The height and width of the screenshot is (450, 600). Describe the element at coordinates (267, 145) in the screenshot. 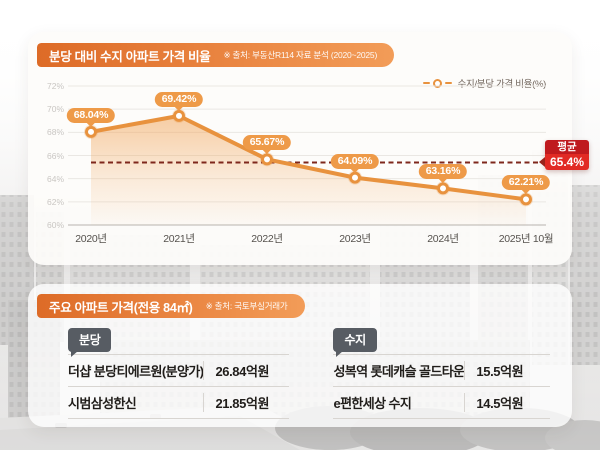

I see `data-point-label: 65.67%` at that location.